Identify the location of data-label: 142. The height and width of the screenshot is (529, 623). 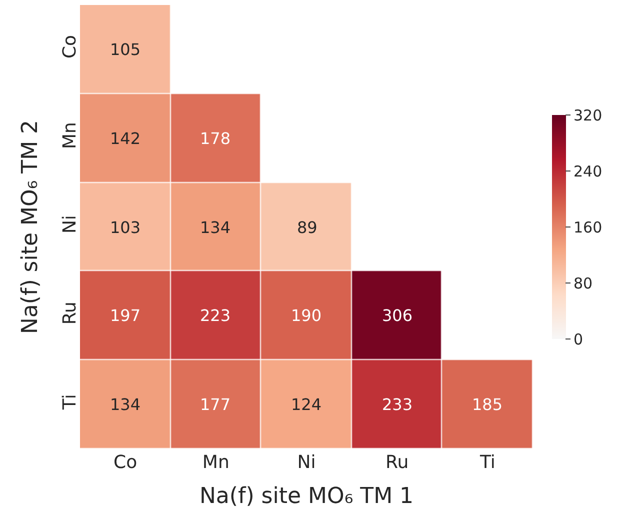
(125, 138).